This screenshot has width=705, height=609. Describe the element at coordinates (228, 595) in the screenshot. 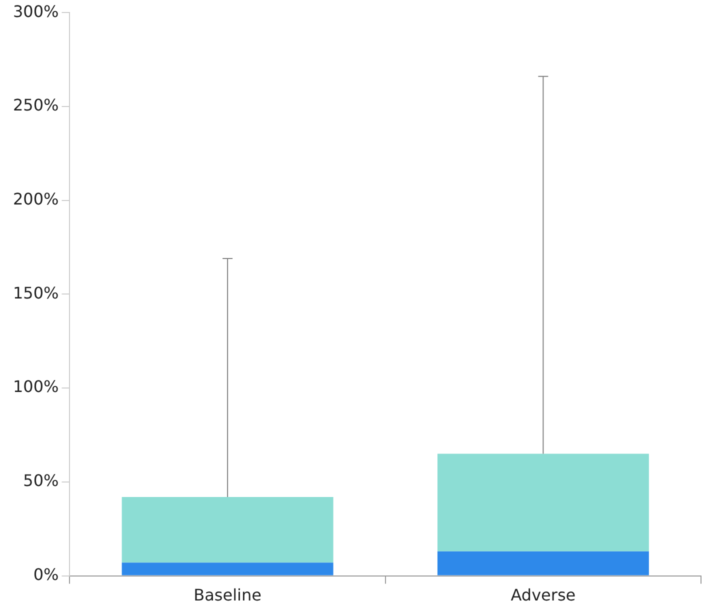

I see `x-tick-label: Baseline` at that location.